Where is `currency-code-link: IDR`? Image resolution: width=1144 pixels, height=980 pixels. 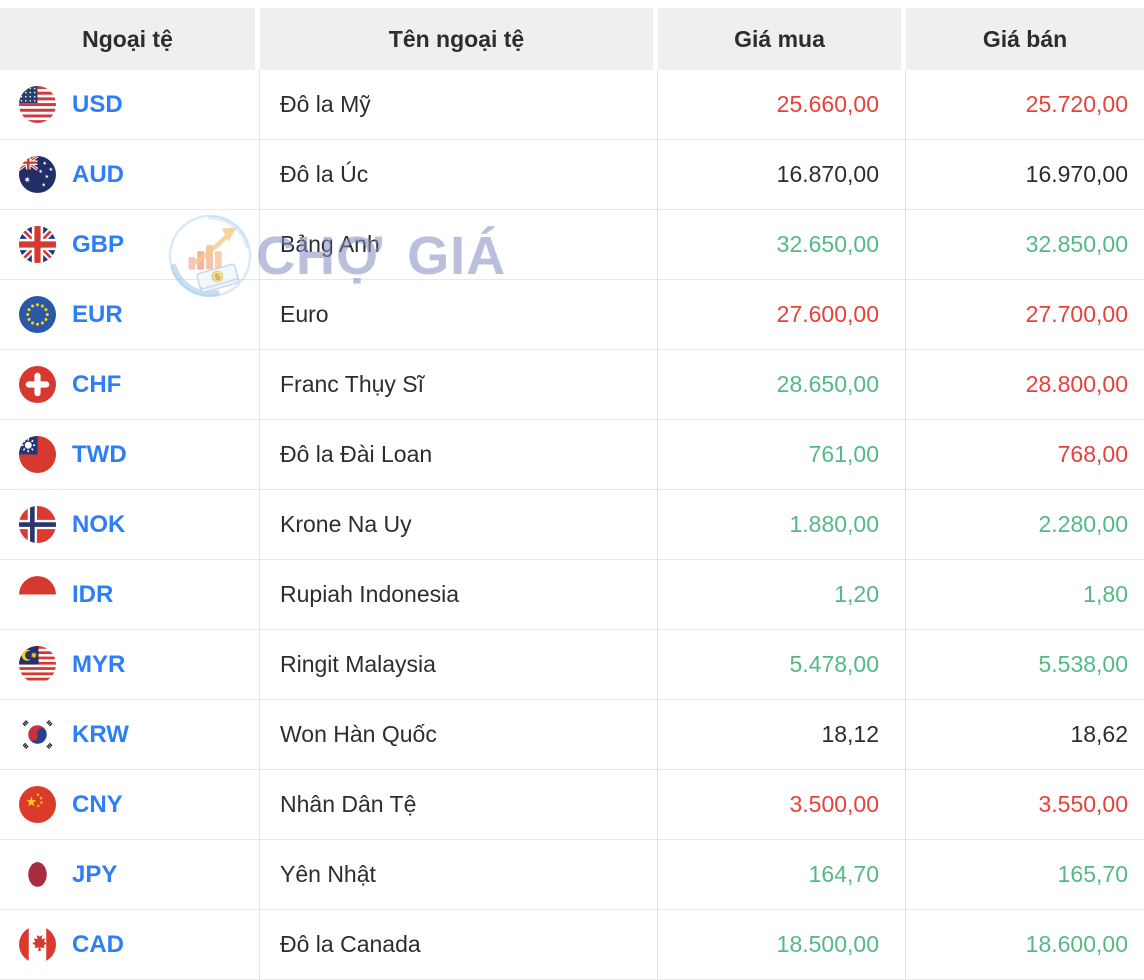 currency-code-link: IDR is located at coordinates (93, 594).